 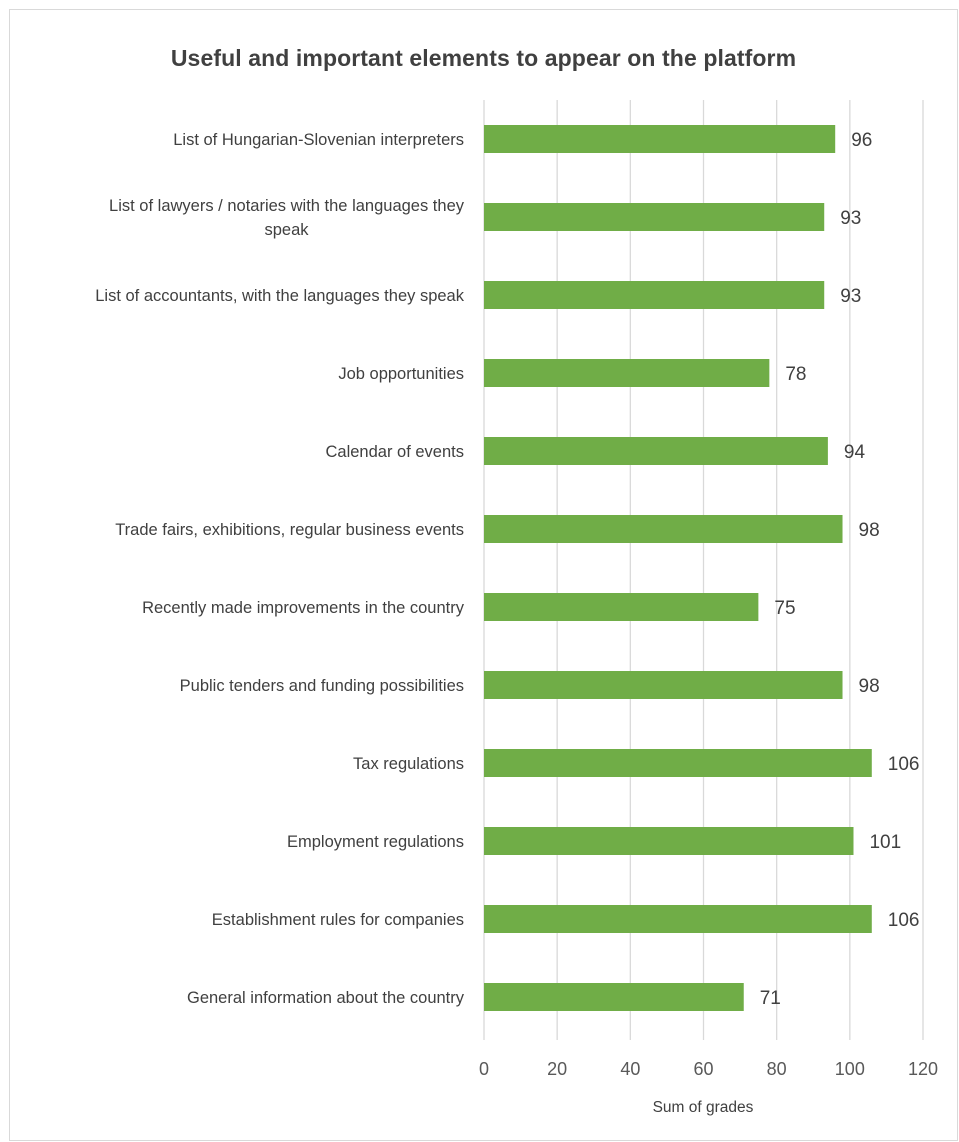 I want to click on category-label: Employment regulations, so click(x=375, y=842).